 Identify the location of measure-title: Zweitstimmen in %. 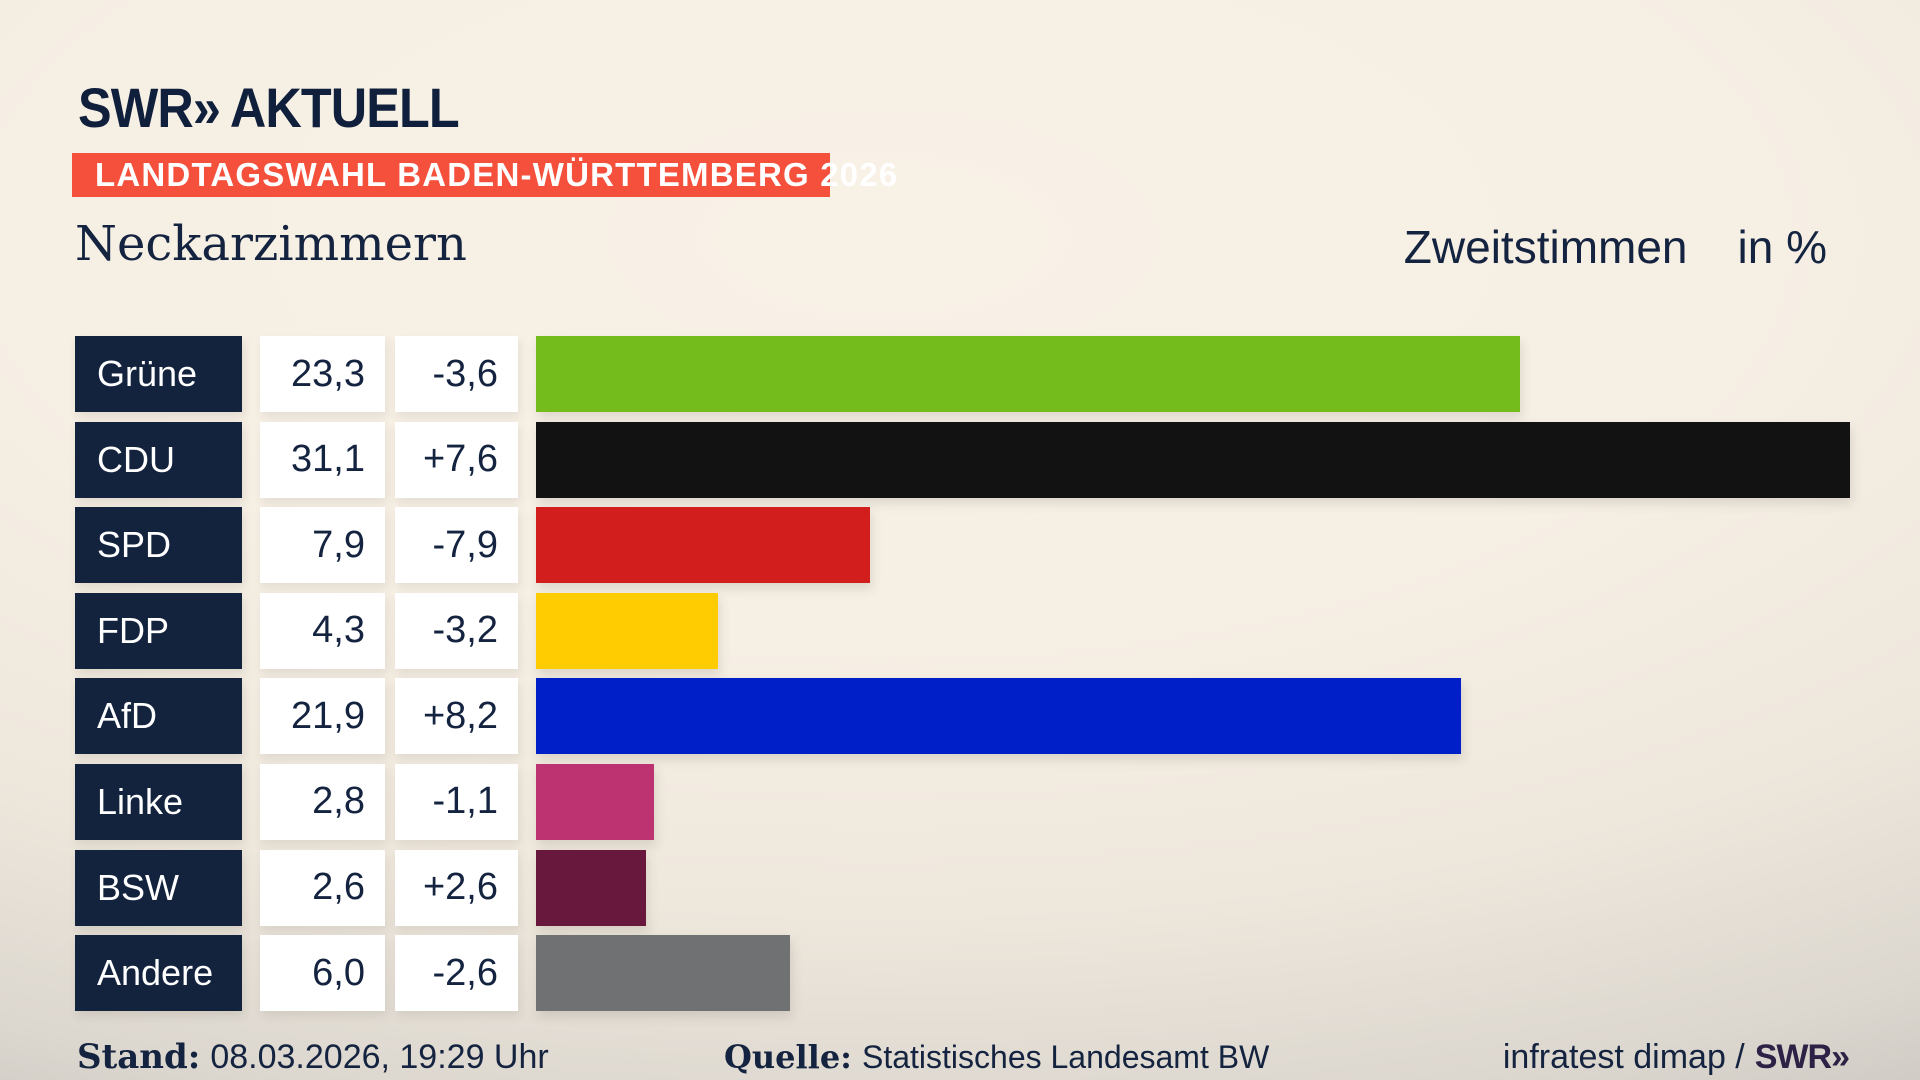
(1615, 247).